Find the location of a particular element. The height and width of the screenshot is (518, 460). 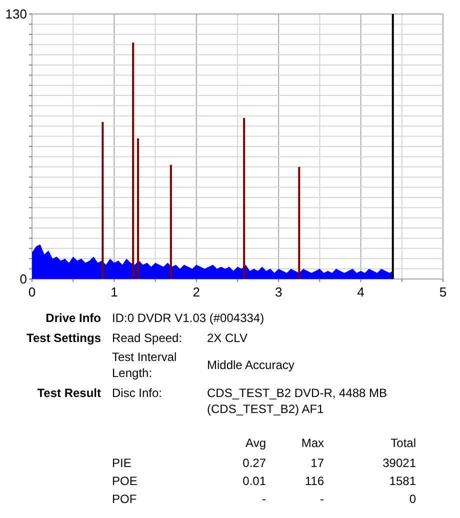

text: Drive Info is located at coordinates (73, 318).